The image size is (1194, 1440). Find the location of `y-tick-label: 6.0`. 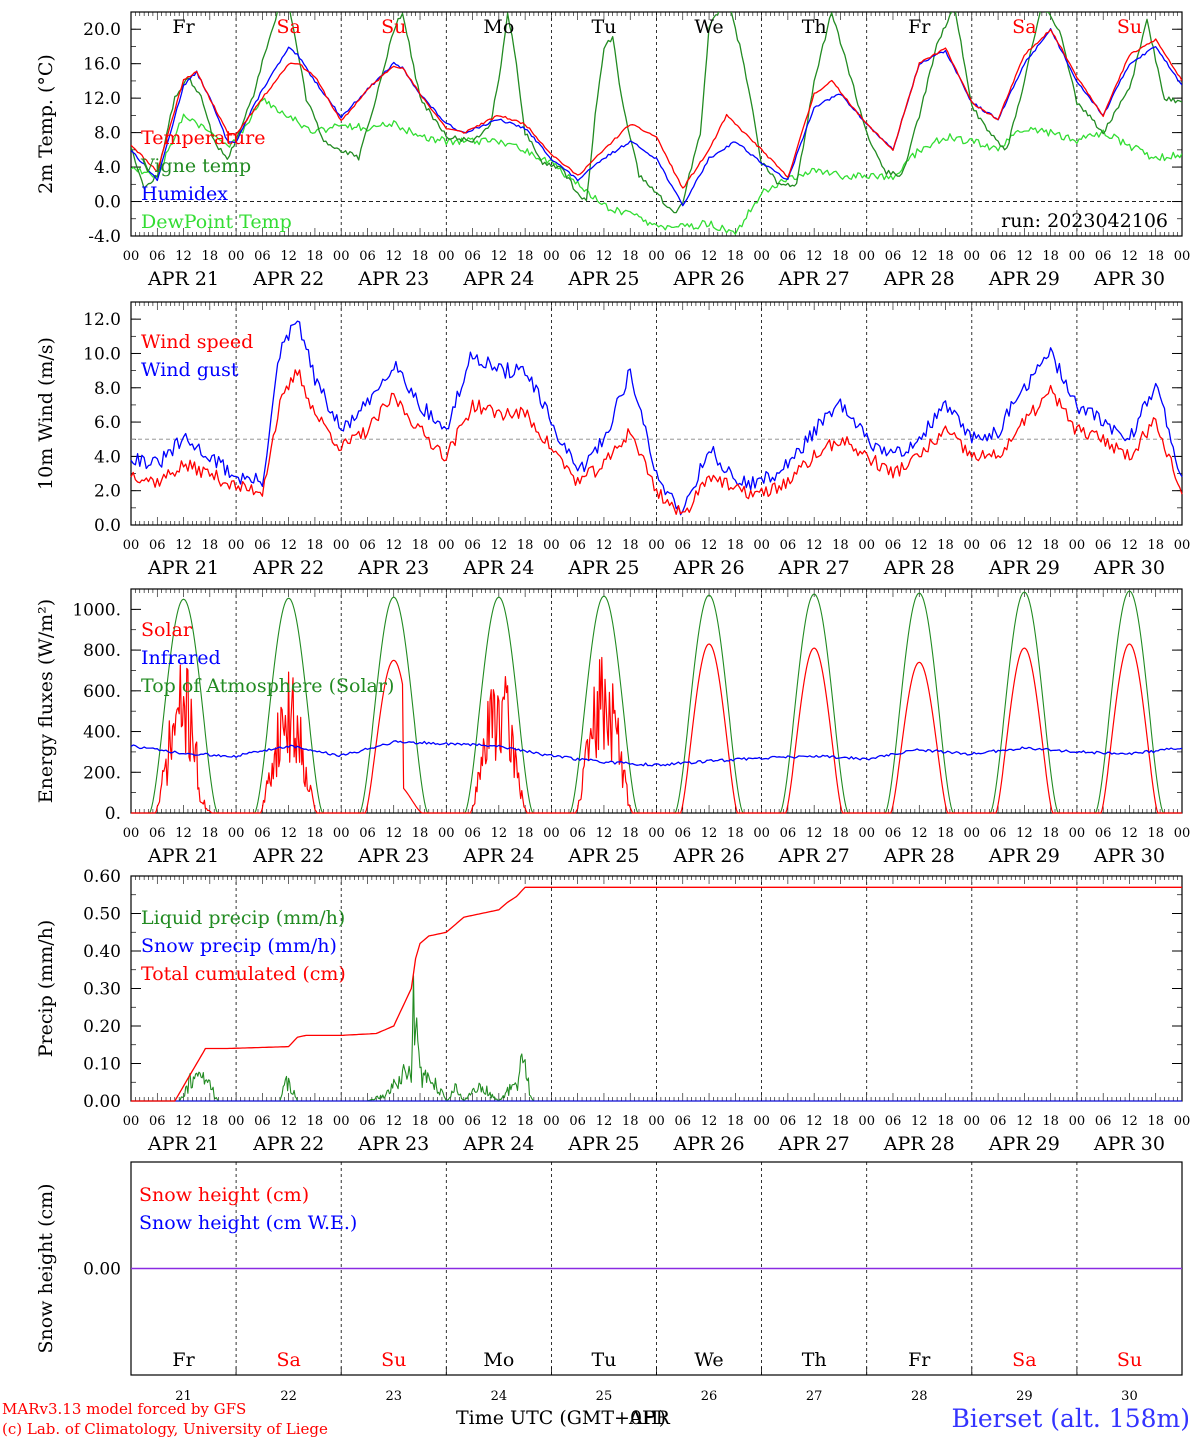

y-tick-label: 6.0 is located at coordinates (107, 423).